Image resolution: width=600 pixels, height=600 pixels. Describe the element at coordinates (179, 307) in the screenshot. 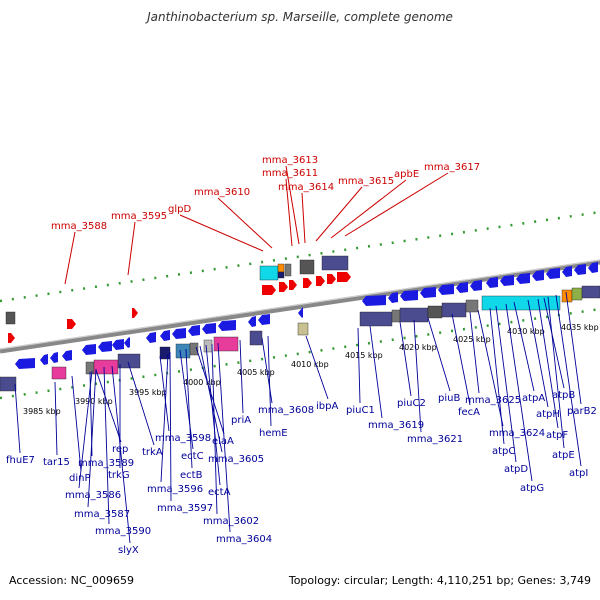

I see `forward-strand-genes` at that location.